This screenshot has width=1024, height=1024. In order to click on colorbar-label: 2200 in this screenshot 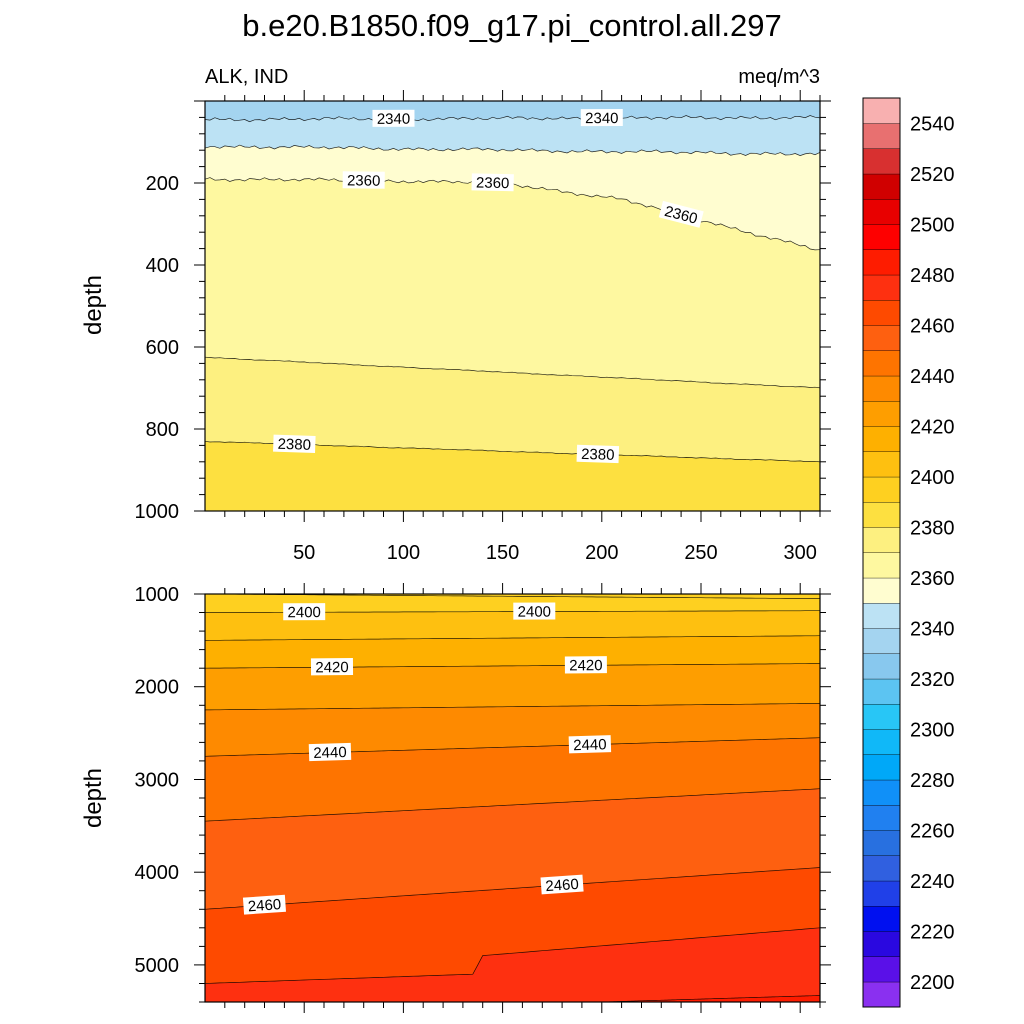, I will do `click(932, 983)`.